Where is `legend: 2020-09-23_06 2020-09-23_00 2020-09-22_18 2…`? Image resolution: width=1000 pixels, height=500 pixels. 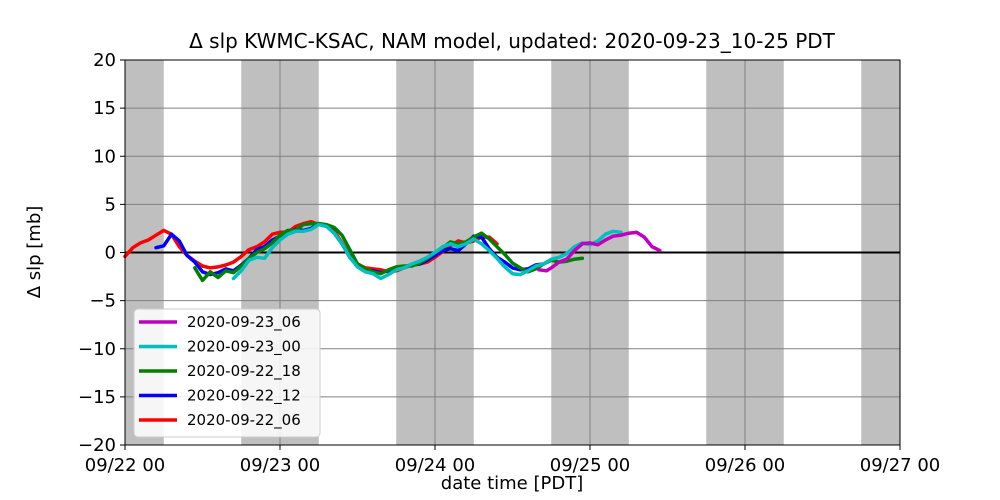
legend: 2020-09-23_06 2020-09-23_00 2020-09-22_18 2… is located at coordinates (227, 373).